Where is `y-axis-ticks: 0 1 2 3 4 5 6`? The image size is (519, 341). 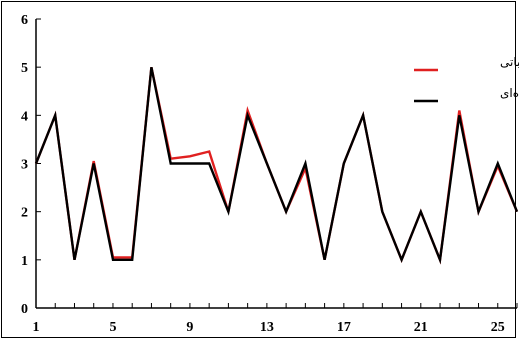
y-axis-ticks: 0 1 2 3 4 5 6 is located at coordinates (31, 165).